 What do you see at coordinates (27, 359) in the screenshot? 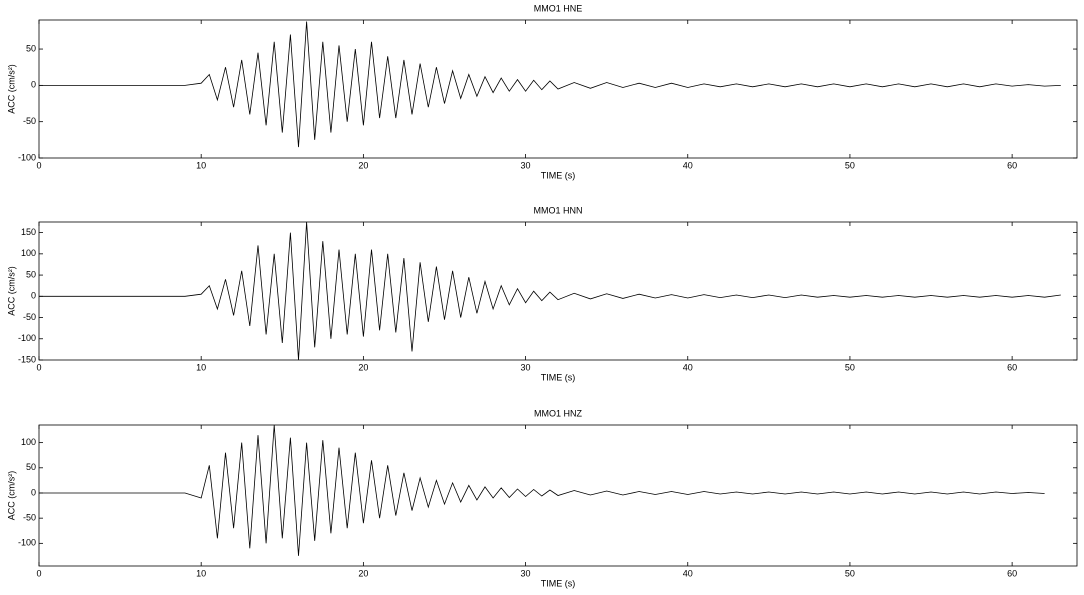
I see `y-tick-label: -150` at bounding box center [27, 359].